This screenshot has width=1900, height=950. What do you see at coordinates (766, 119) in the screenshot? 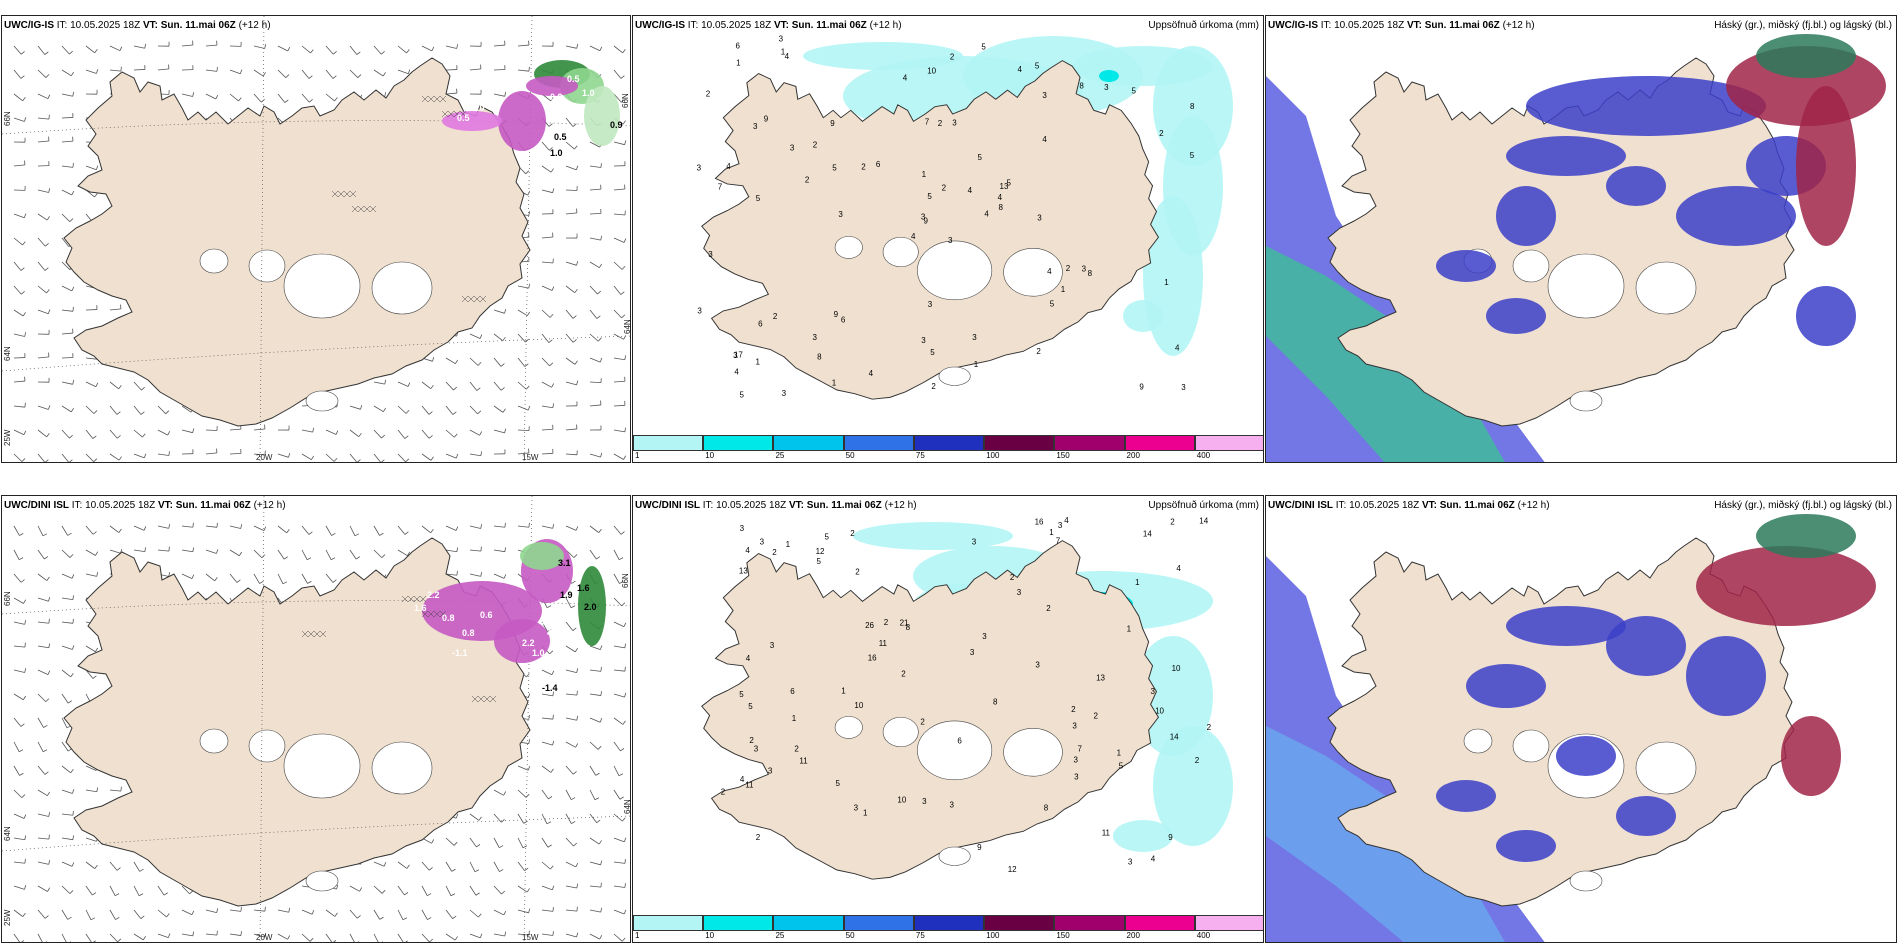
I see `precip-value: 9` at bounding box center [766, 119].